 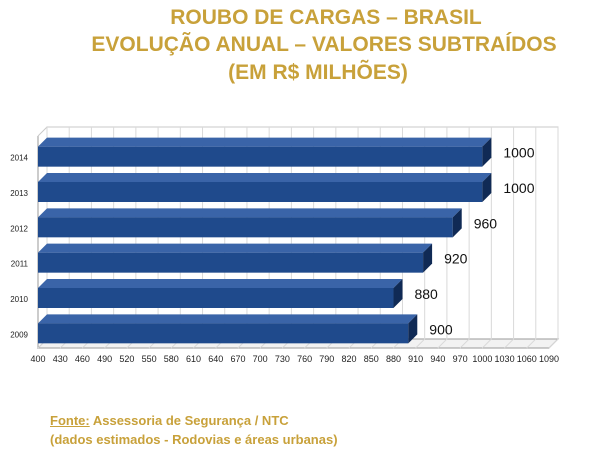 What do you see at coordinates (193, 359) in the screenshot?
I see `x-tick-label: 610` at bounding box center [193, 359].